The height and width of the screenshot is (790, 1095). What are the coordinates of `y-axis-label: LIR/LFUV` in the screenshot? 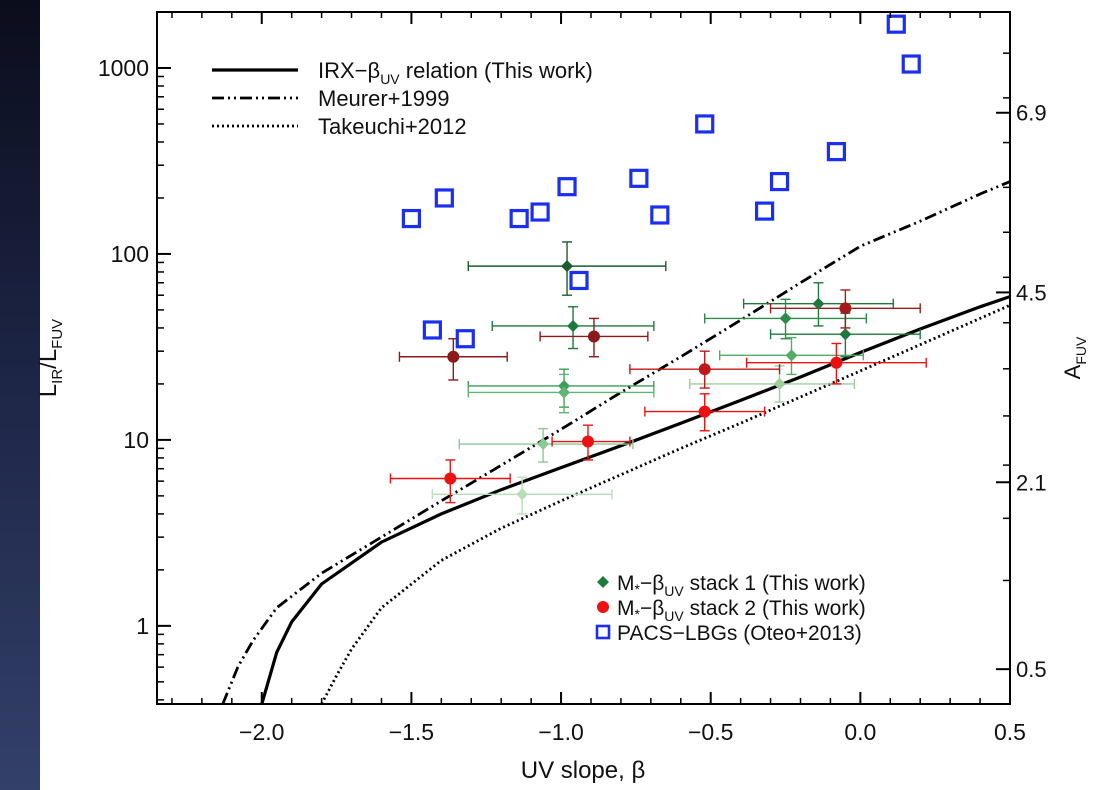 It's located at (50, 358).